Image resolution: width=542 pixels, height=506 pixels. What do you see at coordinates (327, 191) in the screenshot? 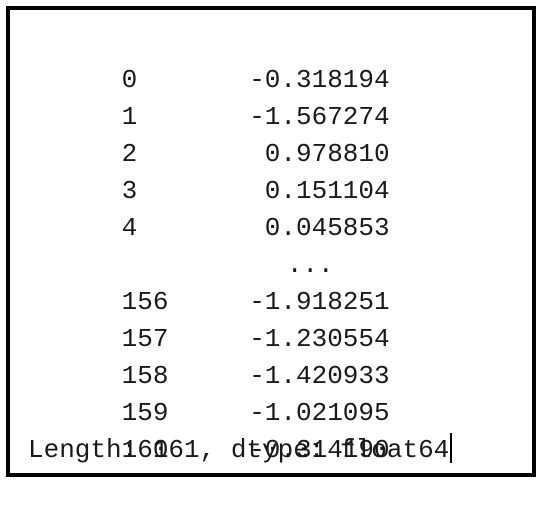
I see `row-value: 0.151104` at bounding box center [327, 191].